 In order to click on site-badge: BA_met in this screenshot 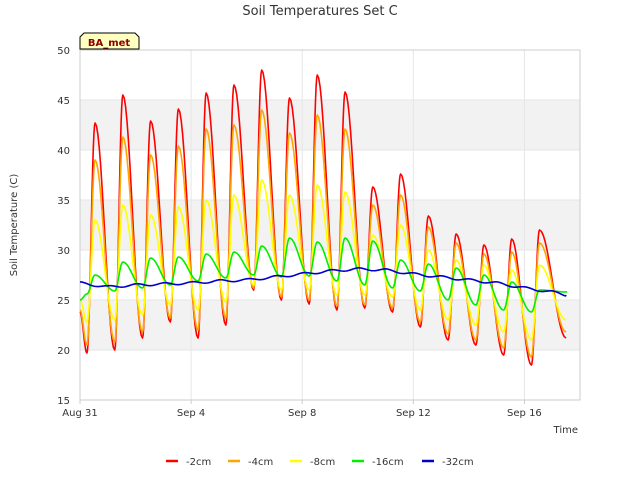, I will do `click(109, 41)`.